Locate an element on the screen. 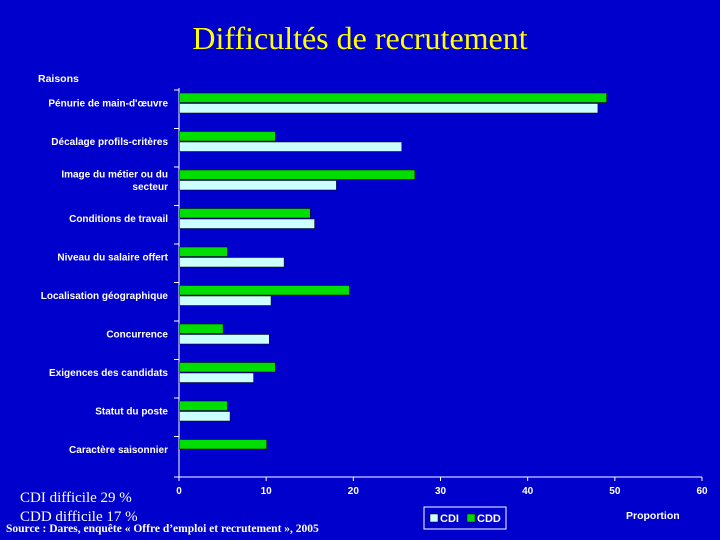 Image resolution: width=720 pixels, height=540 pixels. category-label: Concurrence is located at coordinates (137, 335).